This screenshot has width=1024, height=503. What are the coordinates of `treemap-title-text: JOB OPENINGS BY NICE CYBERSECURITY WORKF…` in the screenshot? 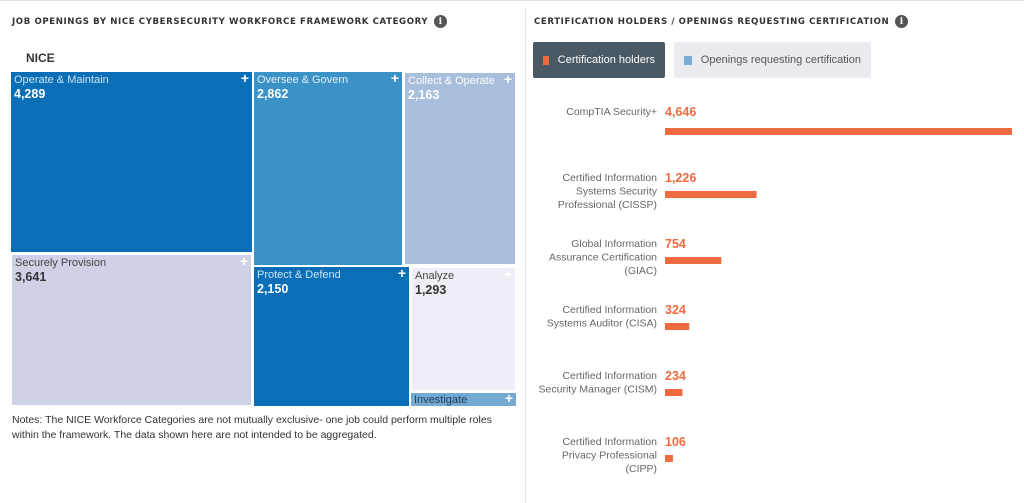 It's located at (220, 21).